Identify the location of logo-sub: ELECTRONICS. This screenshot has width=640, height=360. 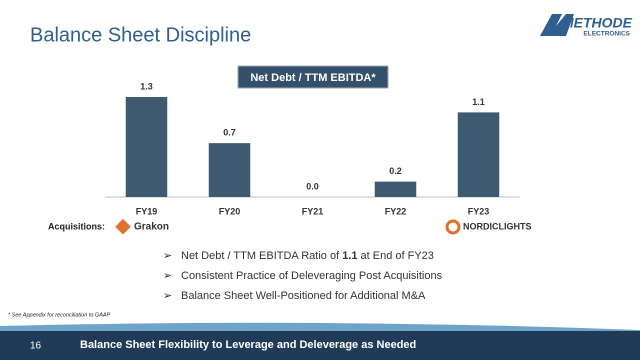
(606, 34).